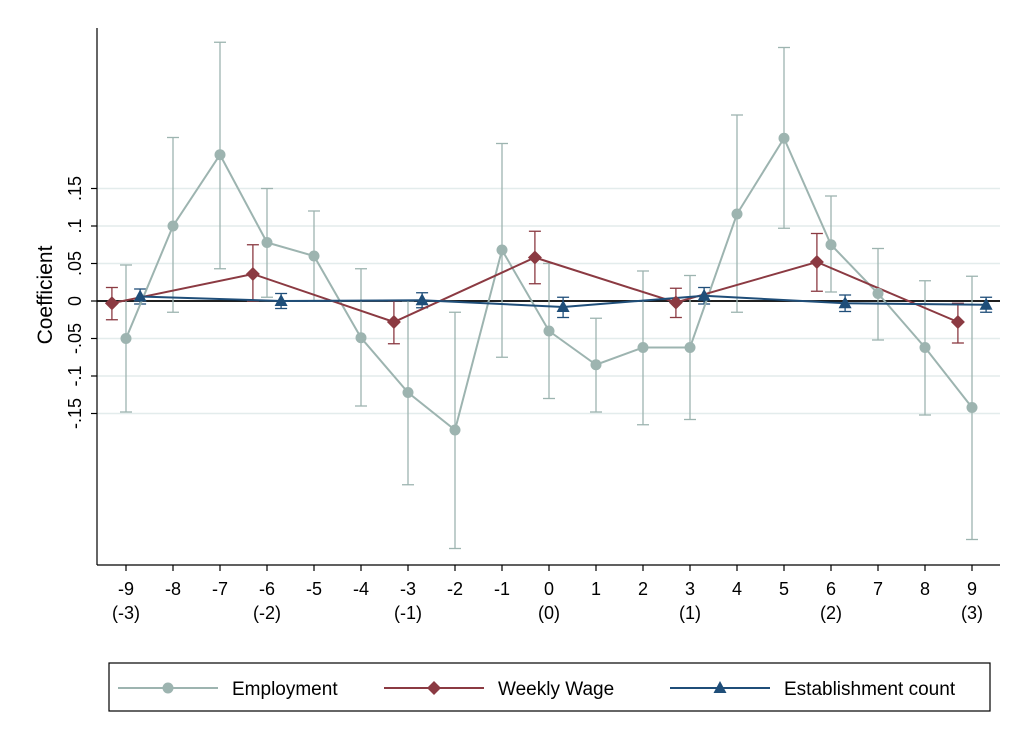 This screenshot has width=1028, height=747. Describe the element at coordinates (925, 589) in the screenshot. I see `x-tick-label: 8` at that location.